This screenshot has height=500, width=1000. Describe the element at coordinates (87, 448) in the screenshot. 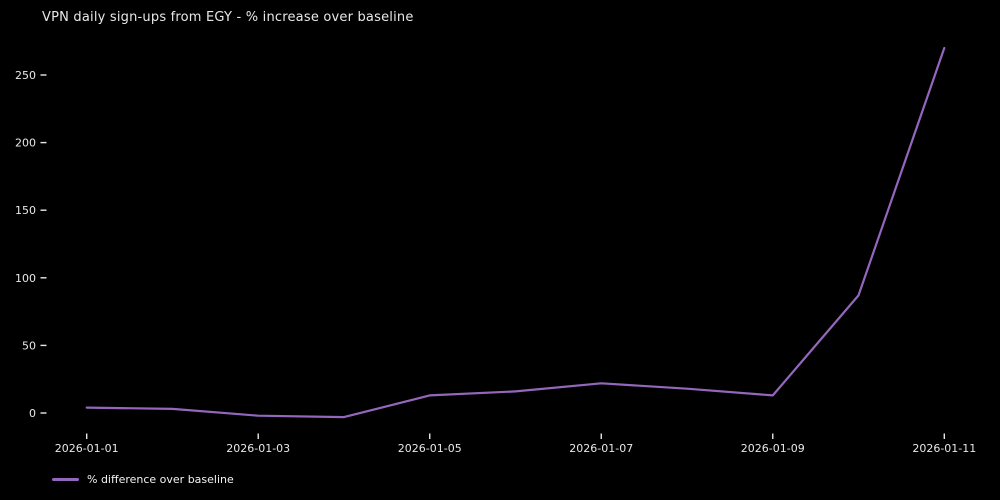

I see `x-tick-label: 2026-01-01` at that location.